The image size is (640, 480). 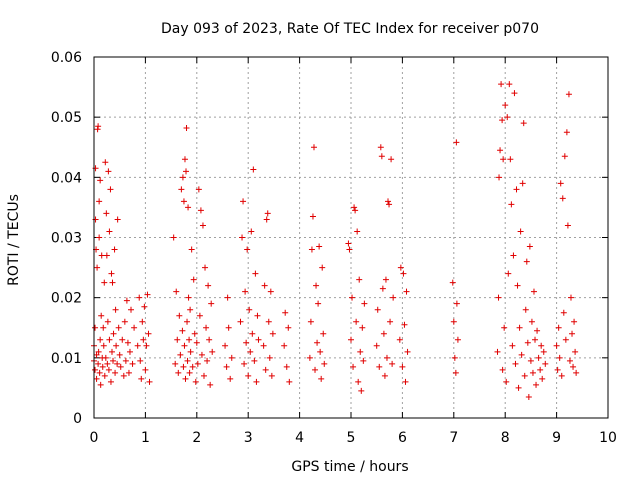 I want to click on x-tick-label: 8, so click(x=505, y=438).